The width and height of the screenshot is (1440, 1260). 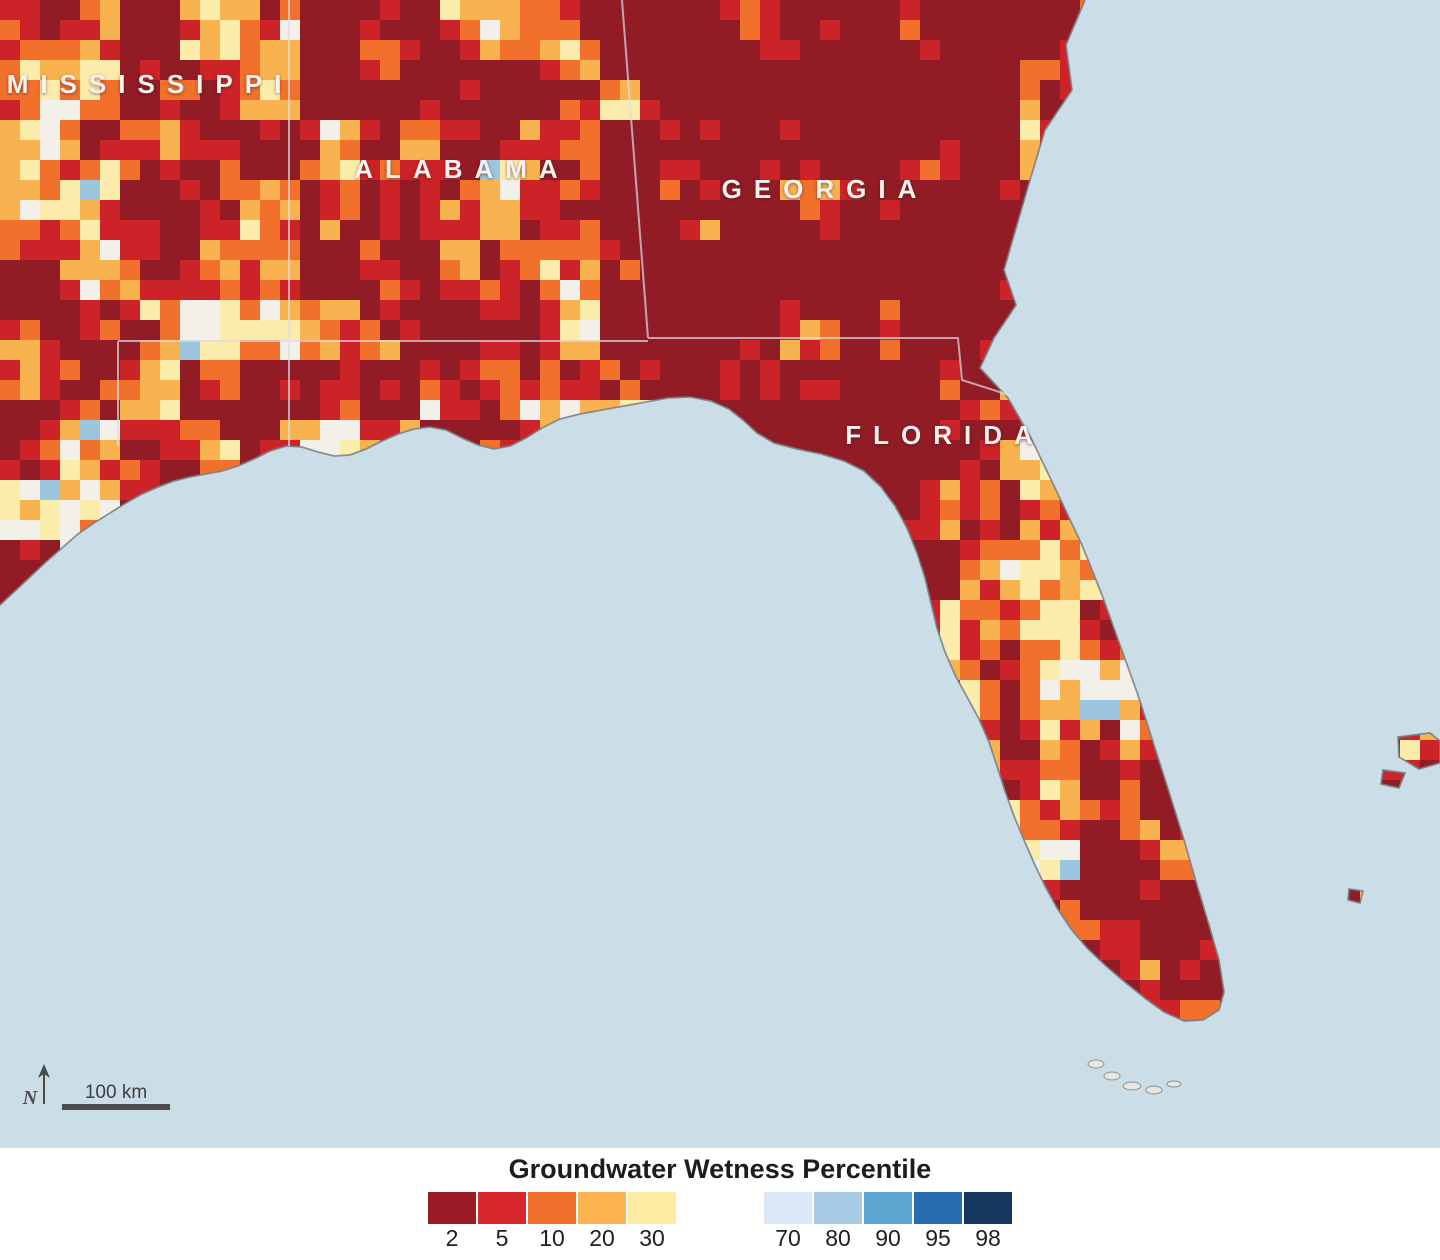 What do you see at coordinates (203, 393) in the screenshot?
I see `border-la-ms` at bounding box center [203, 393].